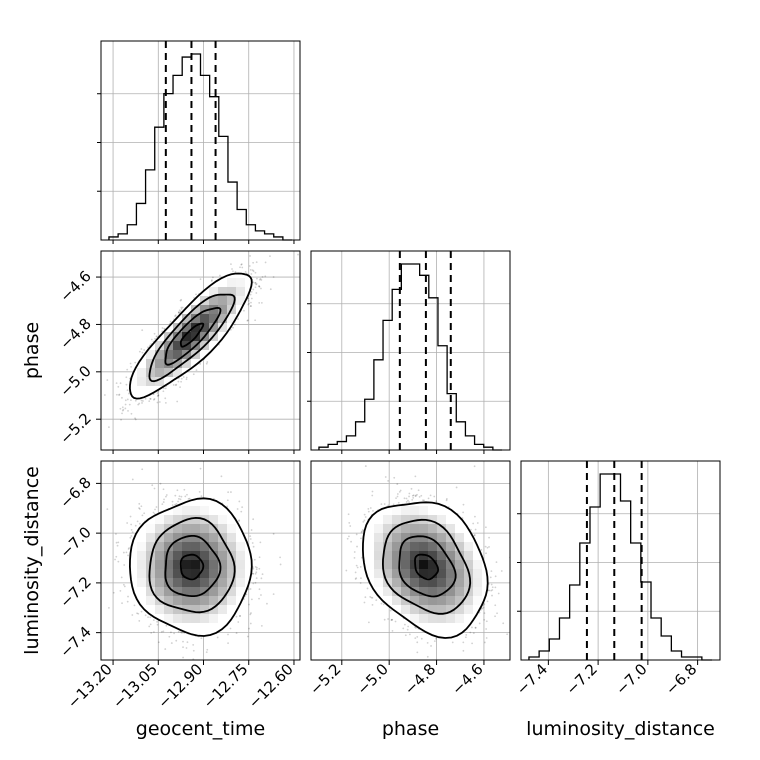  I want to click on scatter-layer, so click(194, 563).